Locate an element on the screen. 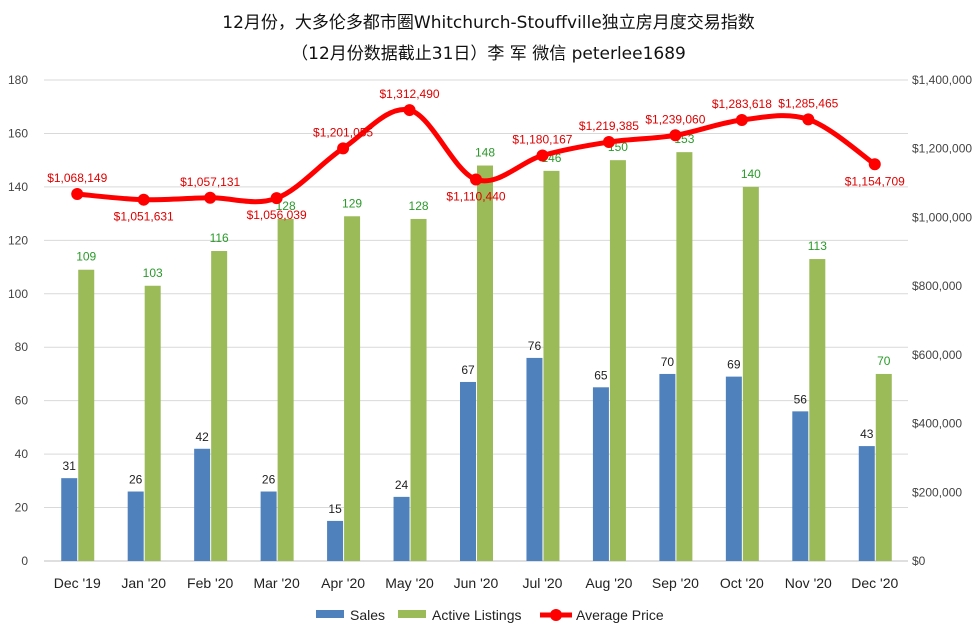 The height and width of the screenshot is (638, 977). y-left-tick-label: 120 is located at coordinates (18, 240).